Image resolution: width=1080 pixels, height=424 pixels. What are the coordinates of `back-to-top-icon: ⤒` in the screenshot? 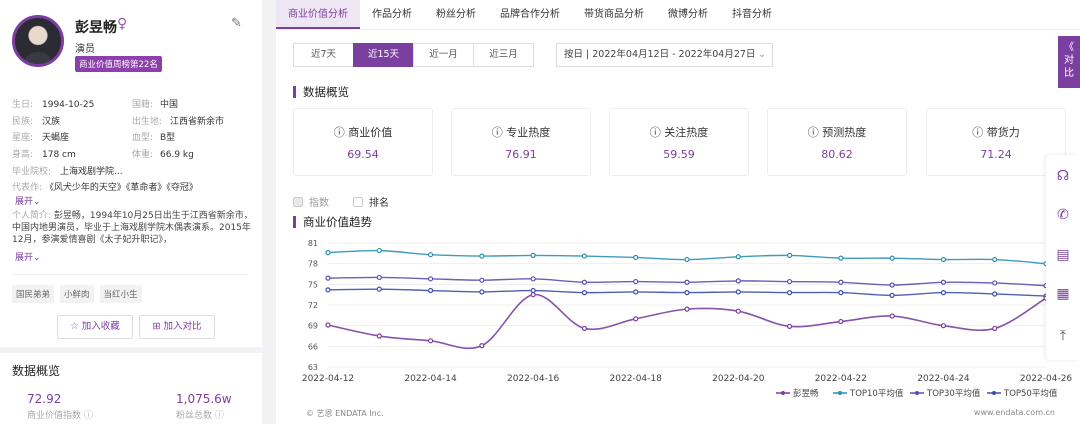 It's located at (1063, 336).